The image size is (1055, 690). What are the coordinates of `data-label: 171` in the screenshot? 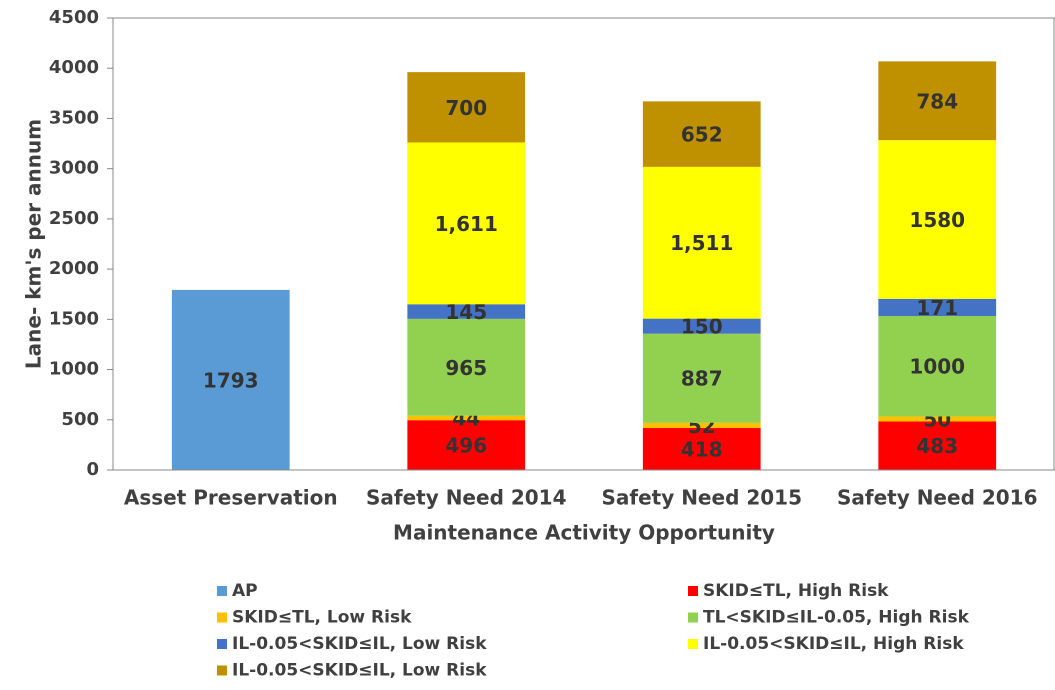 It's located at (937, 308).